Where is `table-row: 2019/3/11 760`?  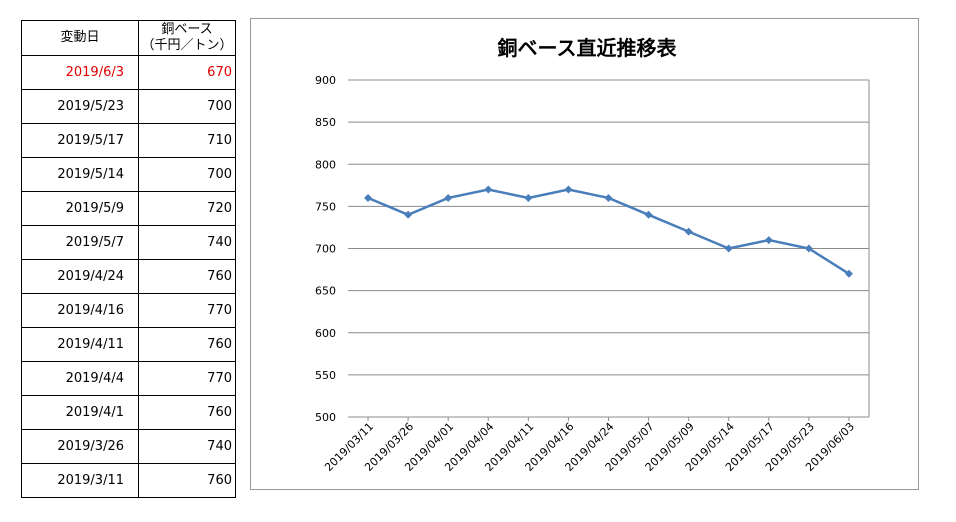 table-row: 2019/3/11 760 is located at coordinates (128, 480).